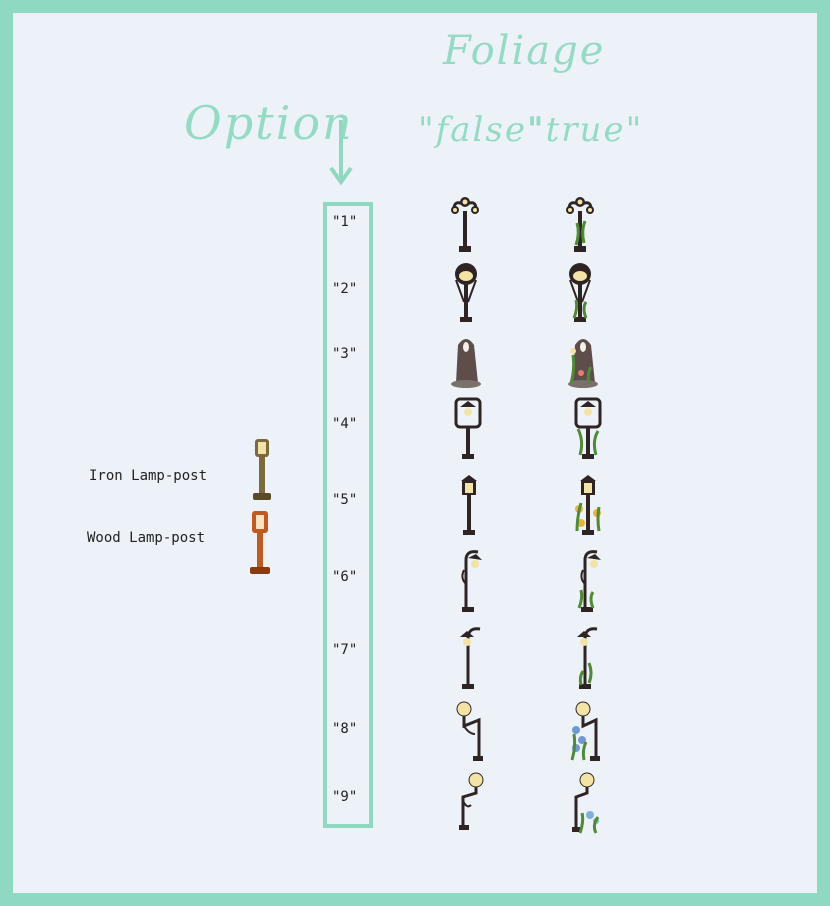 The height and width of the screenshot is (906, 830). What do you see at coordinates (588, 505) in the screenshot?
I see `lamp-option-5-foliage-true` at bounding box center [588, 505].